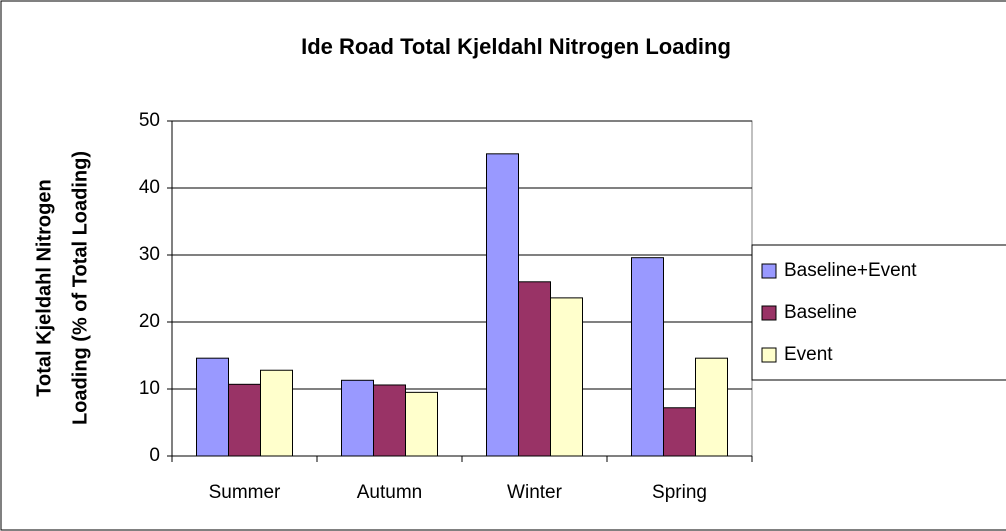 The width and height of the screenshot is (1006, 531). What do you see at coordinates (149, 254) in the screenshot?
I see `y-tick-label: 30` at bounding box center [149, 254].